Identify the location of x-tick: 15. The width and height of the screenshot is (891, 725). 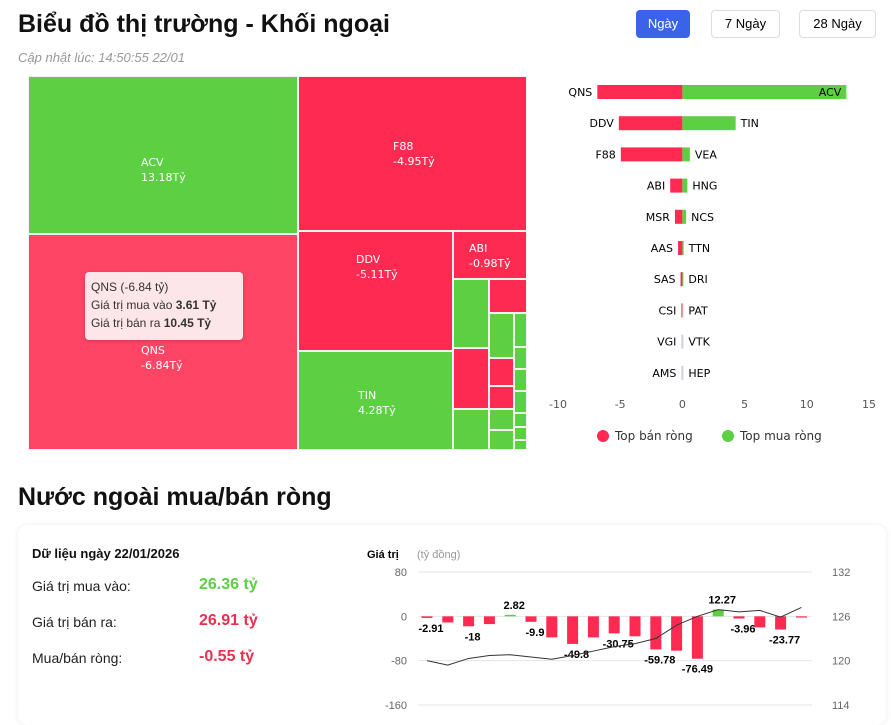
(869, 404).